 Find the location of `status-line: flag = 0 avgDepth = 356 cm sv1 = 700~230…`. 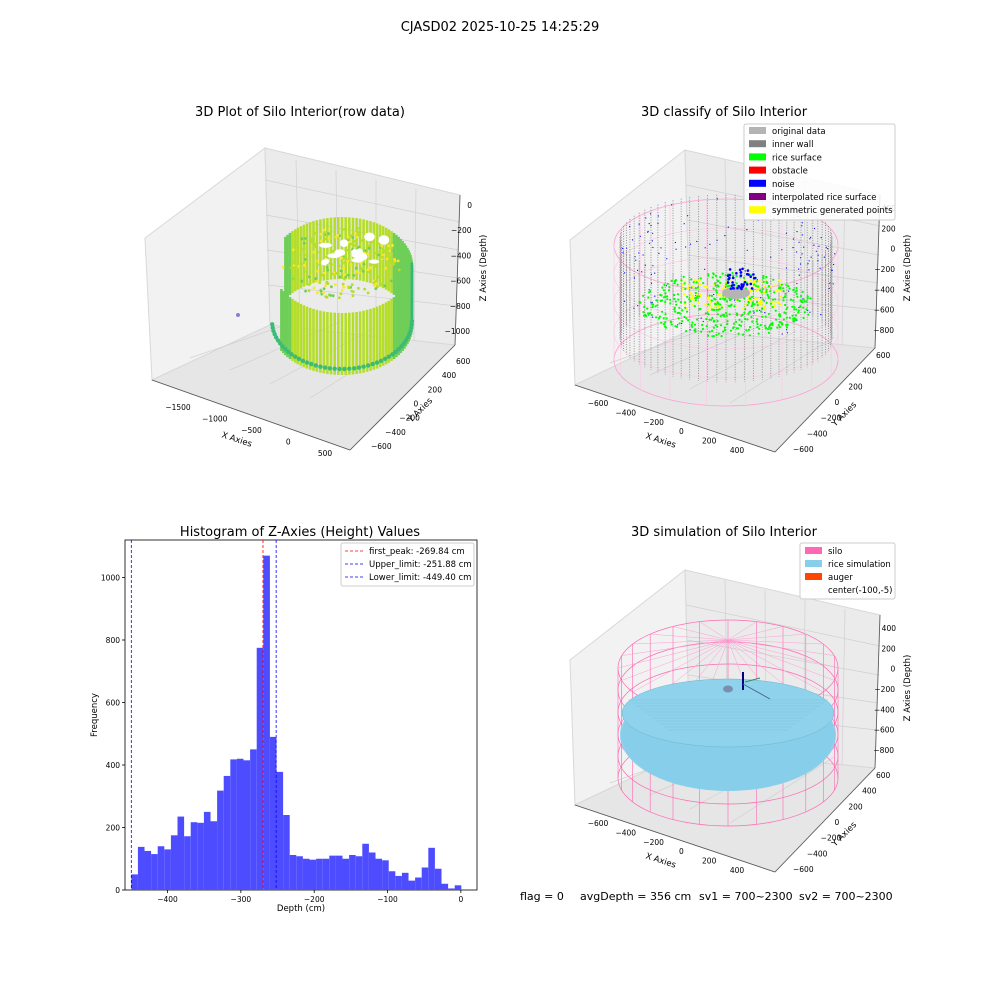

status-line: flag = 0 avgDepth = 356 cm sv1 = 700~230… is located at coordinates (706, 896).